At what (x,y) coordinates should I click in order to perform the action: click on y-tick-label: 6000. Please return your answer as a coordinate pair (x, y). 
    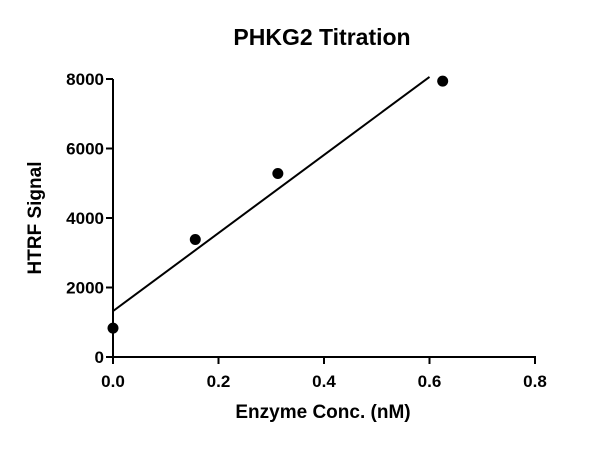
    Looking at the image, I should click on (85, 149).